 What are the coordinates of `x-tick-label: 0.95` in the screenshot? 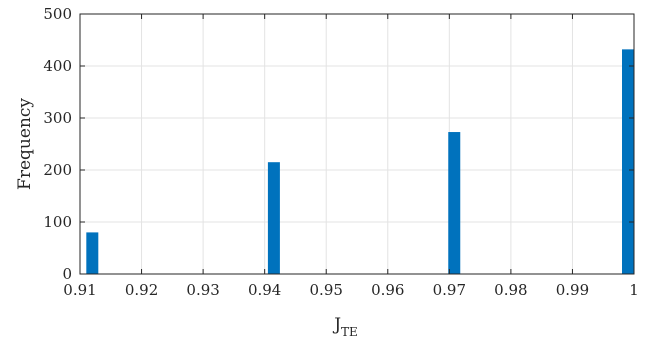 It's located at (326, 290).